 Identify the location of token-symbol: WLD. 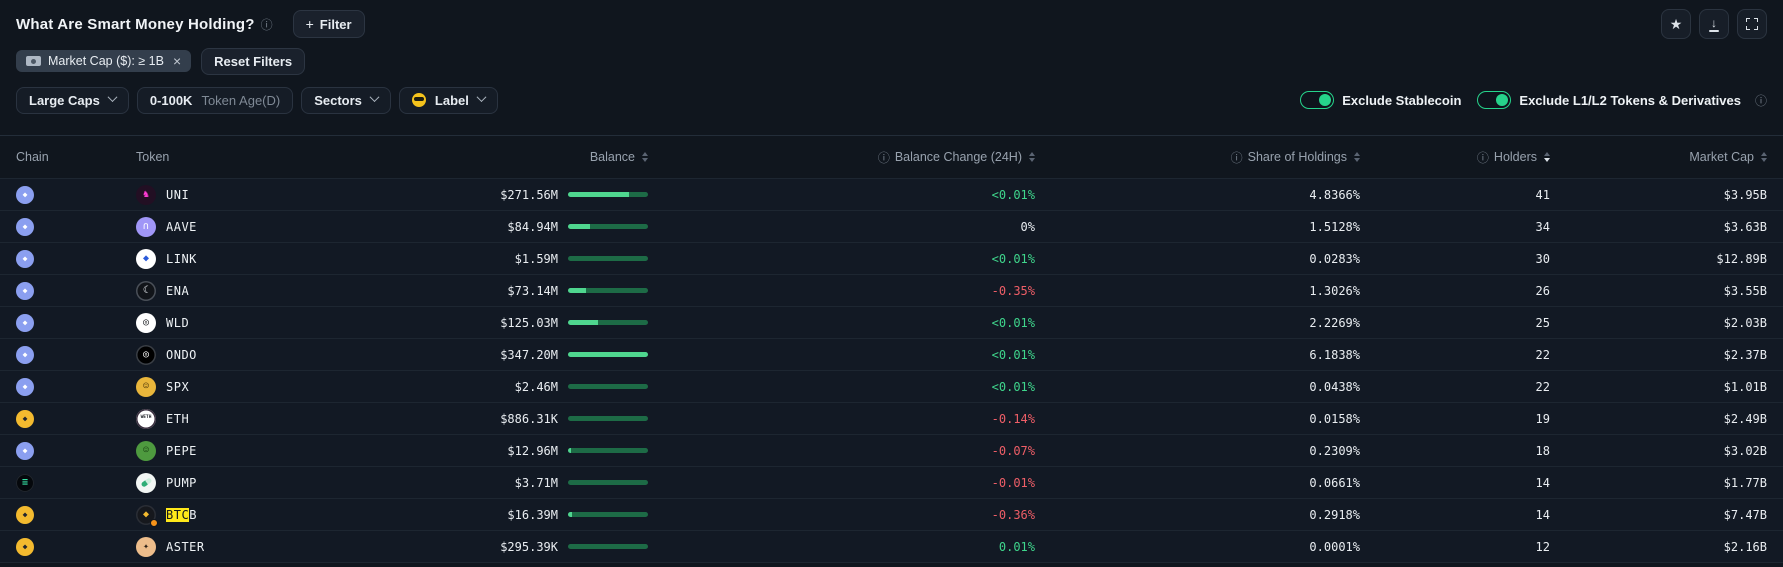
(178, 322).